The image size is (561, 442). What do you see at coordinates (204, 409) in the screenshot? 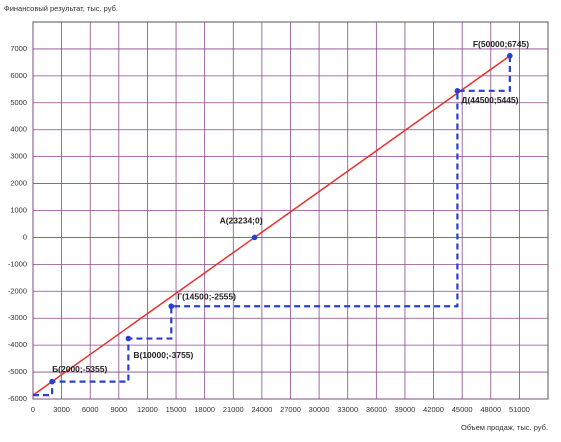
I see `x-tick-label: 18000` at bounding box center [204, 409].